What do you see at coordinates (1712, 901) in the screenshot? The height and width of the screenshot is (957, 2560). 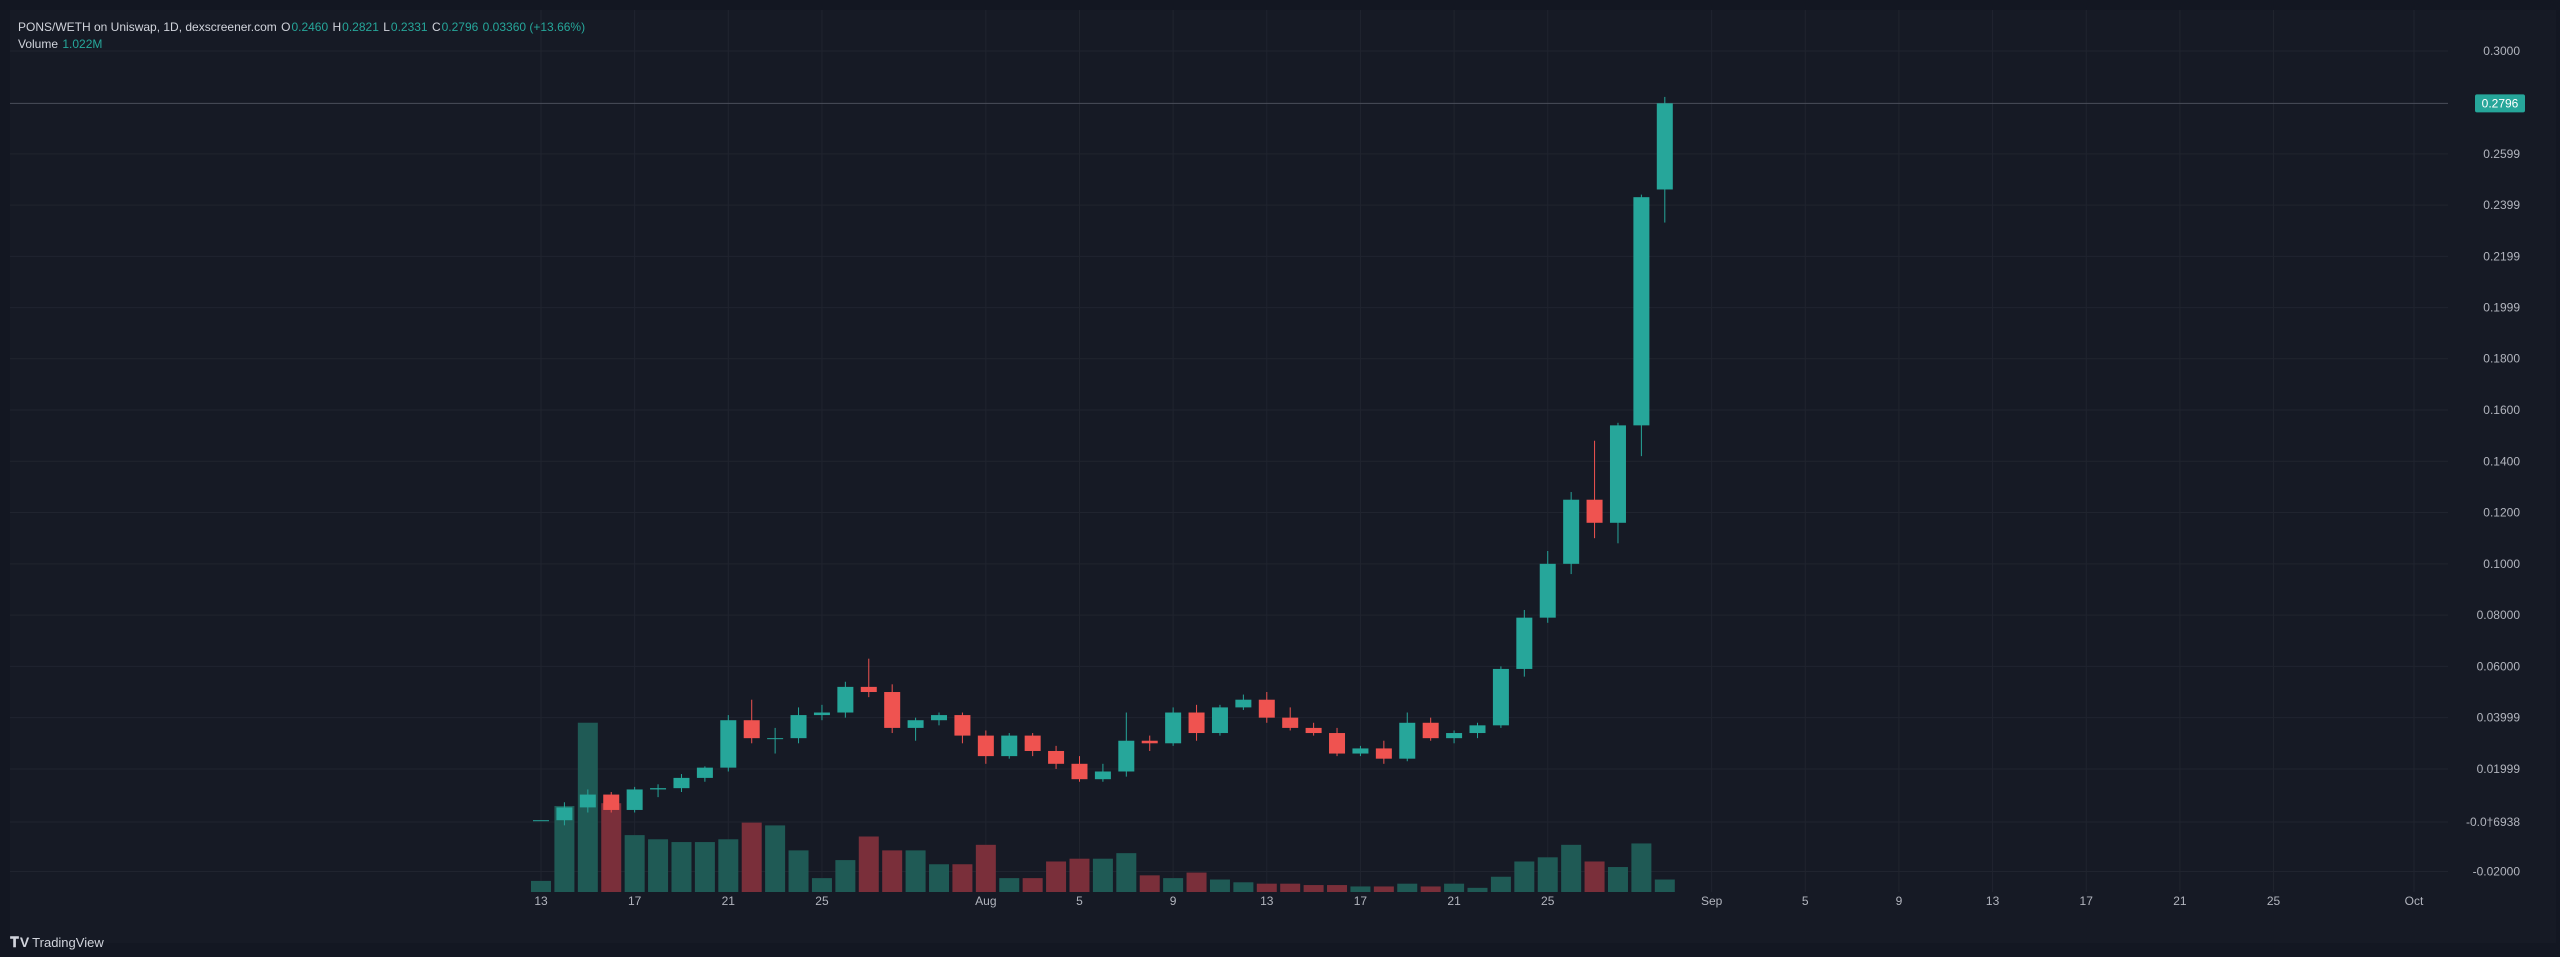 I see `x-tick-label: Sep` at bounding box center [1712, 901].